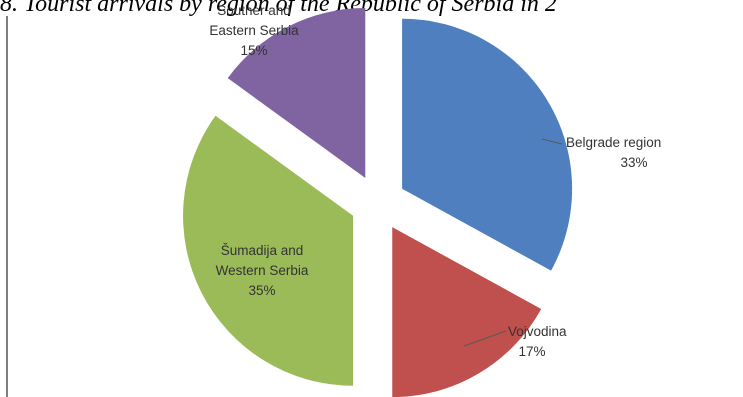  What do you see at coordinates (531, 351) in the screenshot?
I see `data-label-line: 17%` at bounding box center [531, 351].